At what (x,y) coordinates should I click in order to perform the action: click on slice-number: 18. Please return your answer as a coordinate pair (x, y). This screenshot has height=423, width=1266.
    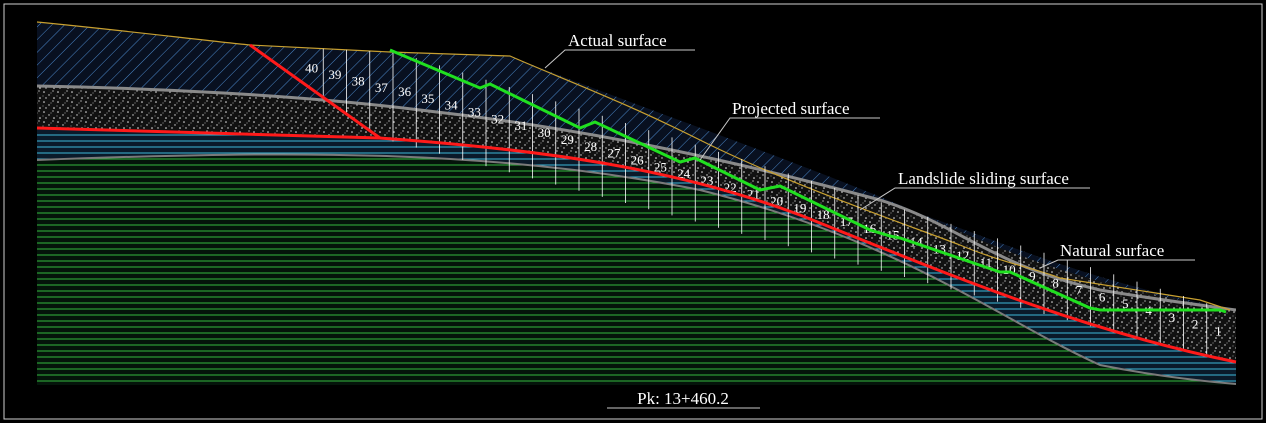
    Looking at the image, I should click on (823, 214).